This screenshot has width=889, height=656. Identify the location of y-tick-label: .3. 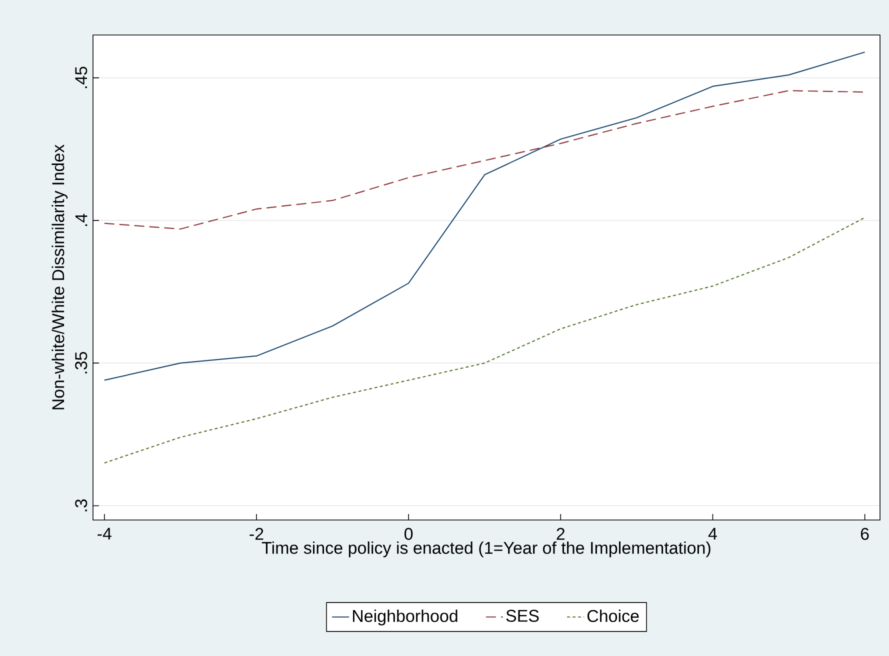
(81, 505).